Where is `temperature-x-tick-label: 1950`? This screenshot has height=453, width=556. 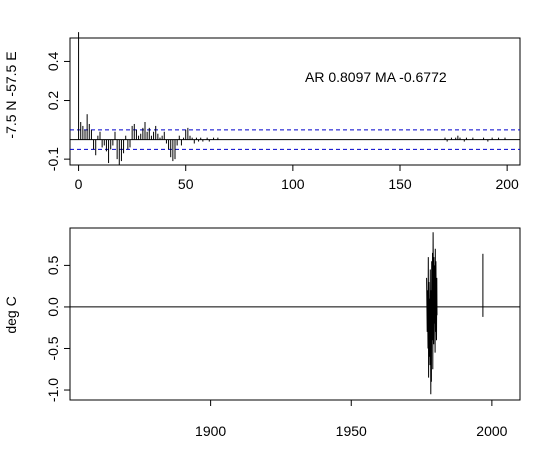
temperature-x-tick-label: 1950 is located at coordinates (351, 431).